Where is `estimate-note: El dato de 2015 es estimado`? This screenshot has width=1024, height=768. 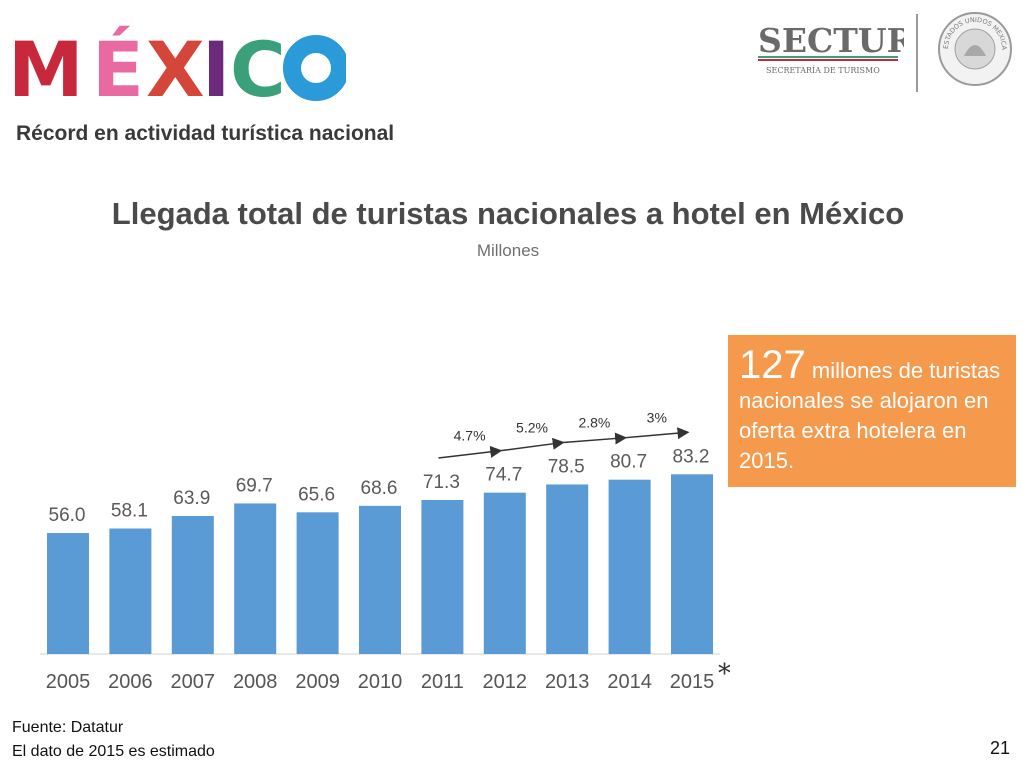
estimate-note: El dato de 2015 es estimado is located at coordinates (113, 751).